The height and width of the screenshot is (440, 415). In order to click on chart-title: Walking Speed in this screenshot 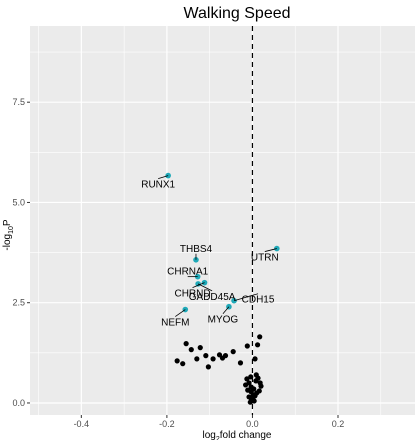, I will do `click(236, 13)`.